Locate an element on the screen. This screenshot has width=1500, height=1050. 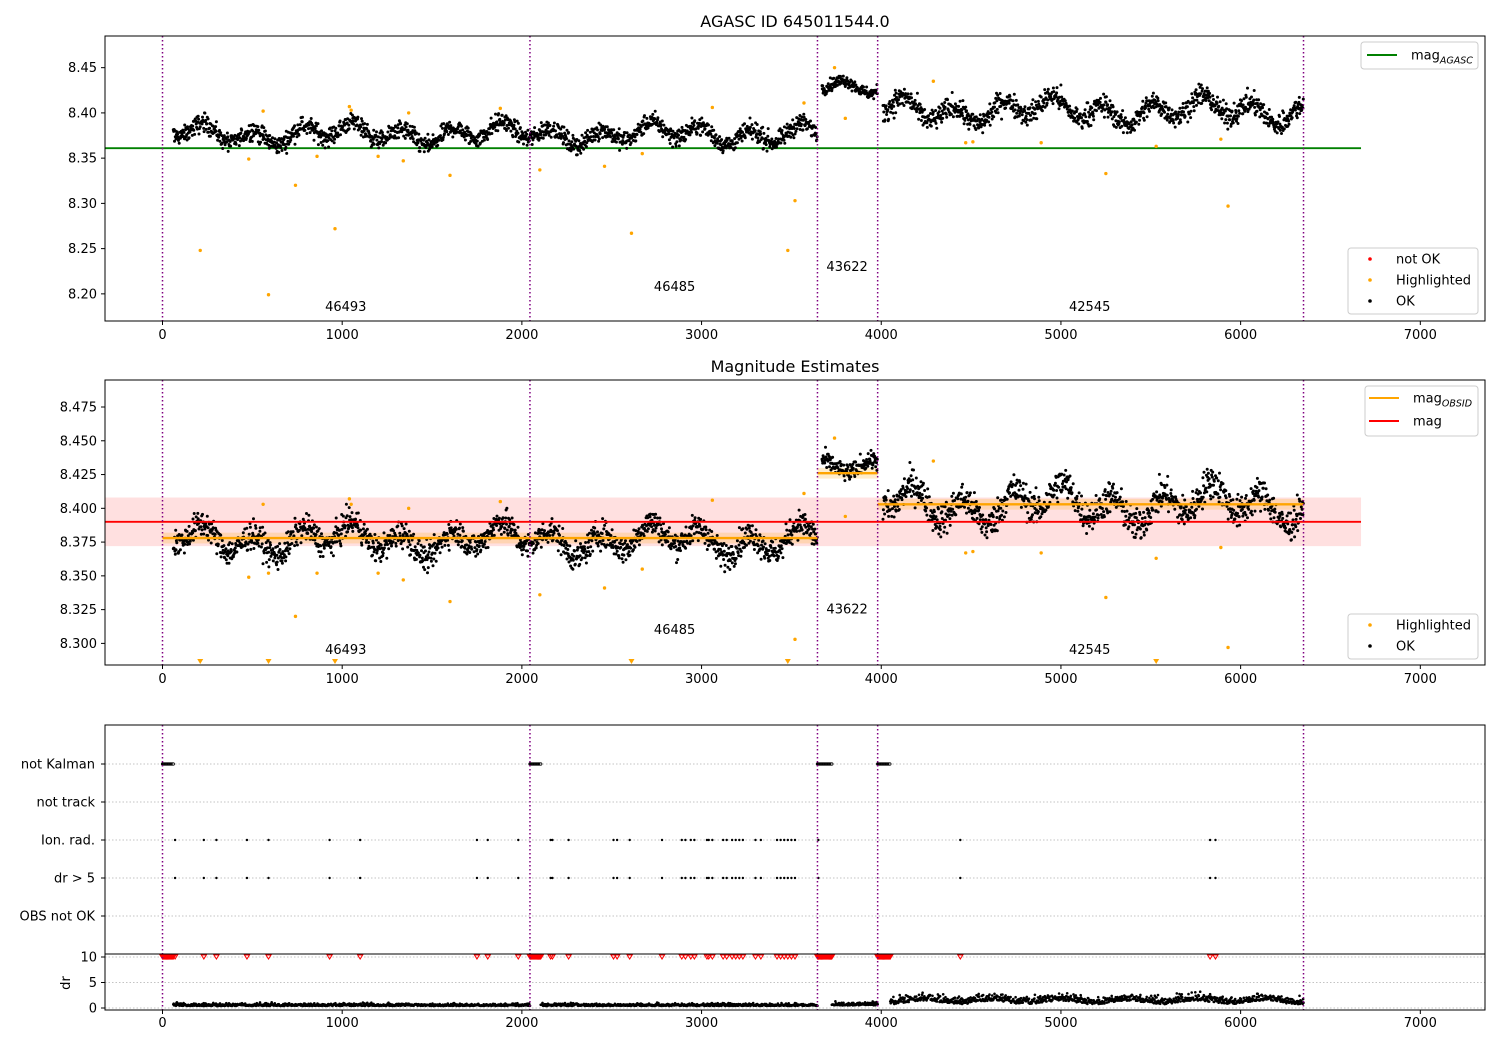
agasc-xtick-label: 3000 is located at coordinates (701, 335).